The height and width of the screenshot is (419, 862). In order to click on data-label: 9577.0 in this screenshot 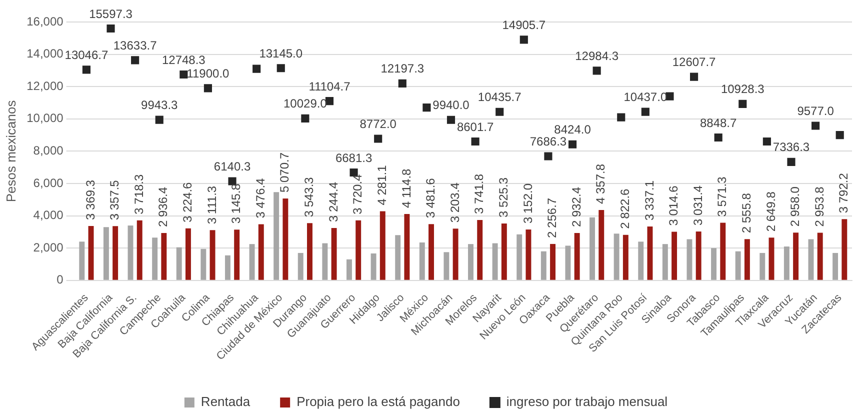, I will do `click(815, 111)`.